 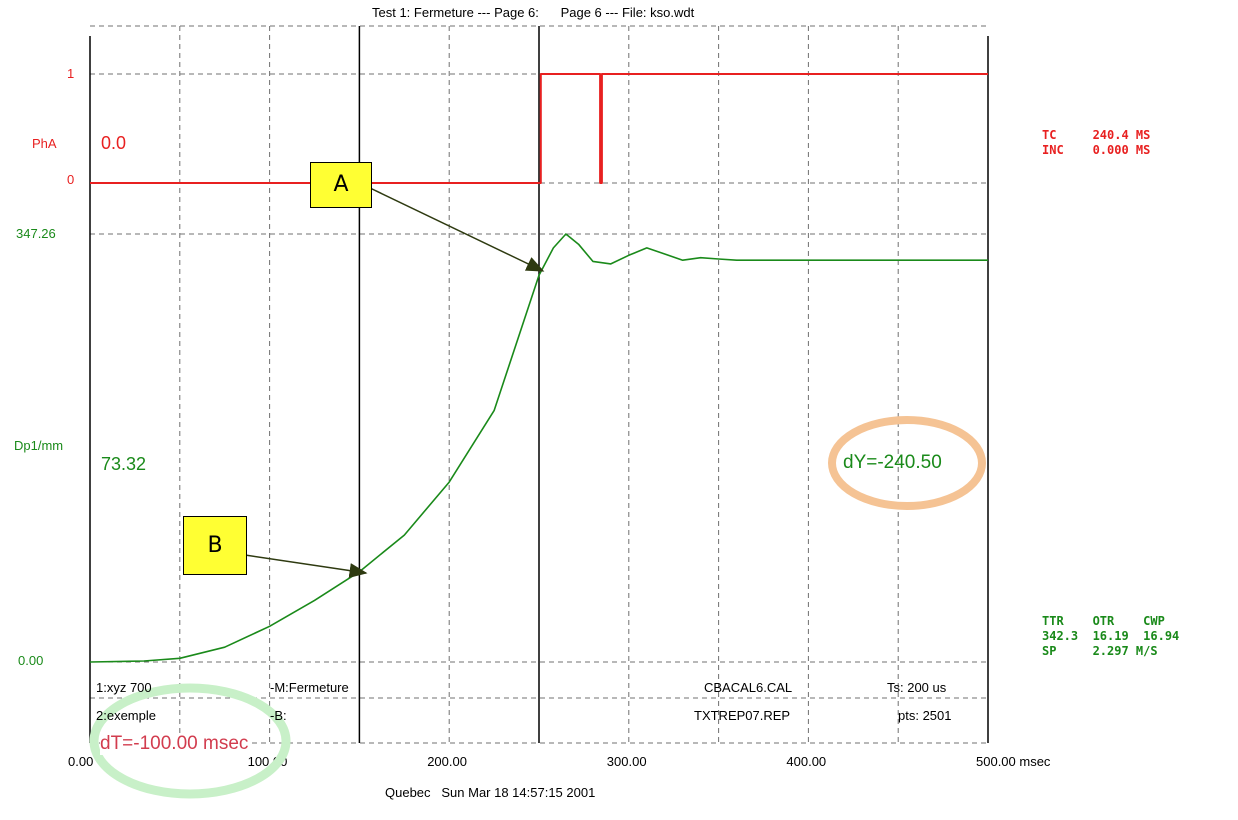 What do you see at coordinates (925, 715) in the screenshot?
I see `info-row2-col4: pts: 2501` at bounding box center [925, 715].